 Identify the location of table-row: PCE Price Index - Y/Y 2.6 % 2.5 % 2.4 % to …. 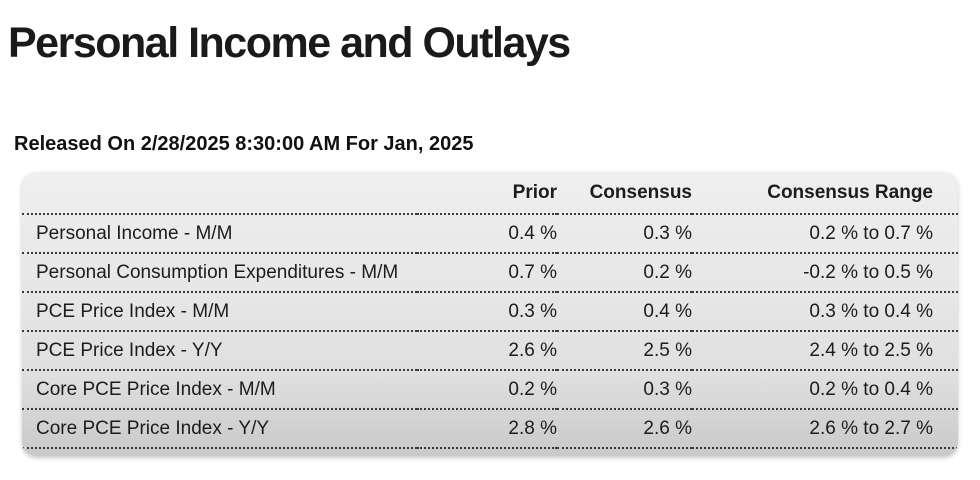
(490, 351).